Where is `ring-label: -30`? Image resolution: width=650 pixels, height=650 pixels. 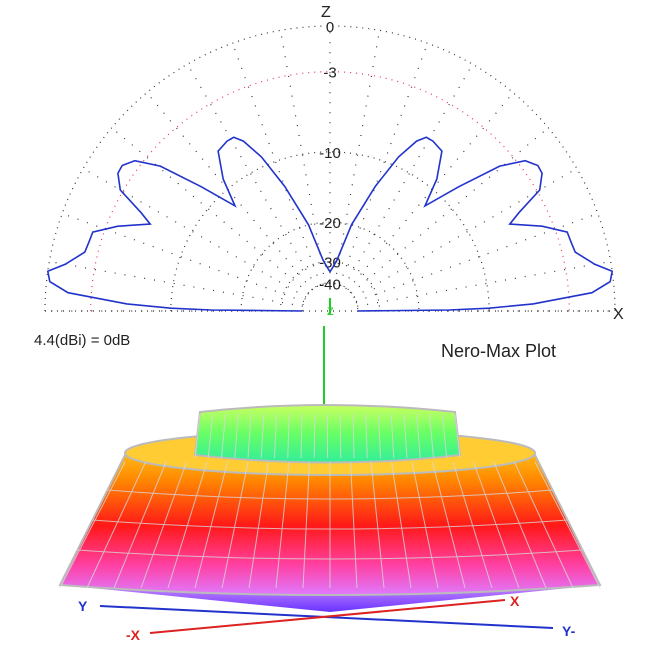
ring-label: -30 is located at coordinates (330, 262).